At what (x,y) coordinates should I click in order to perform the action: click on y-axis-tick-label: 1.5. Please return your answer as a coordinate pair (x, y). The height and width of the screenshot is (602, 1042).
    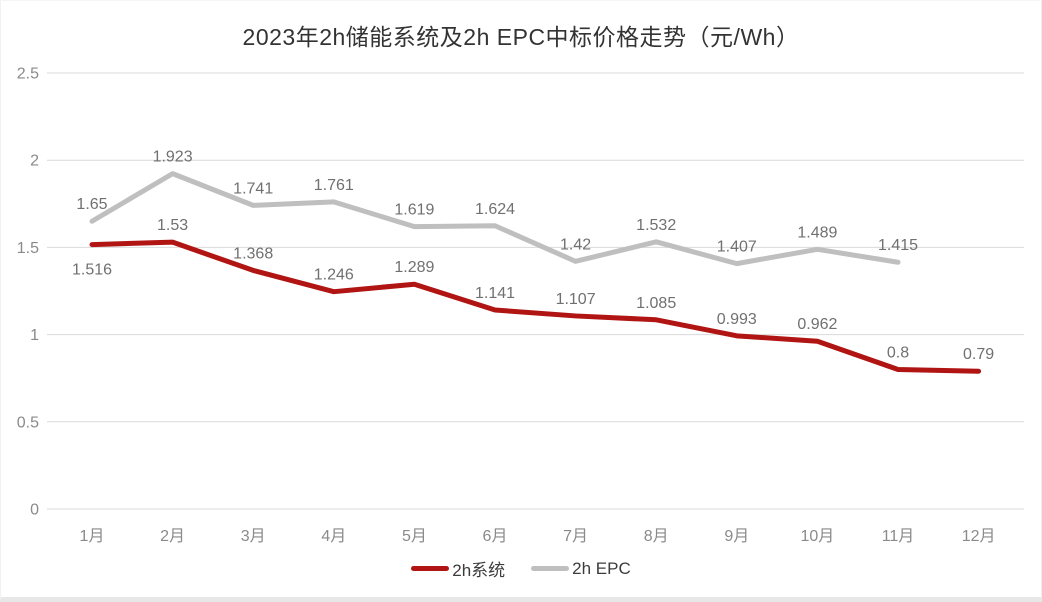
    Looking at the image, I should click on (28, 248).